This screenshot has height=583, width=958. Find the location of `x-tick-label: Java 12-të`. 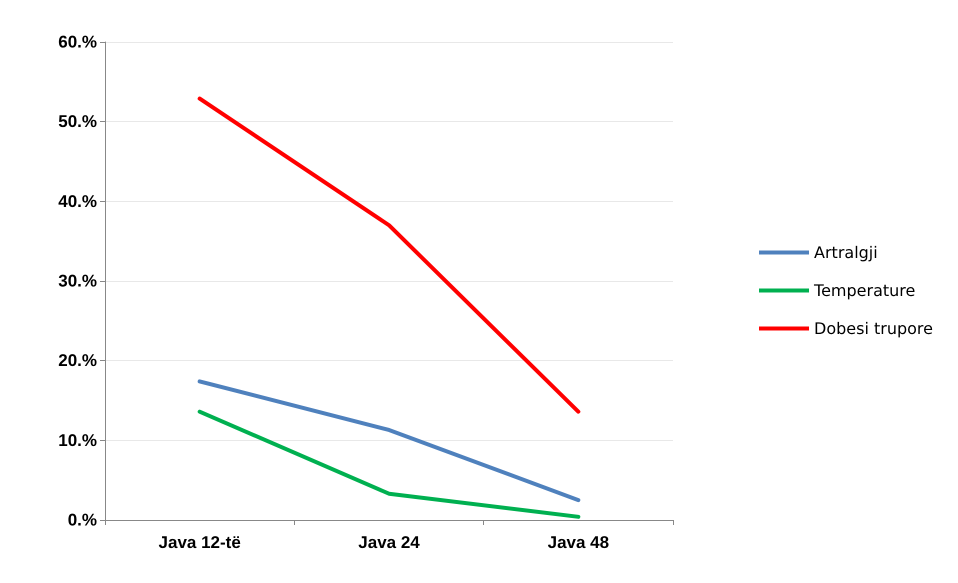

x-tick-label: Java 12-të is located at coordinates (199, 542).